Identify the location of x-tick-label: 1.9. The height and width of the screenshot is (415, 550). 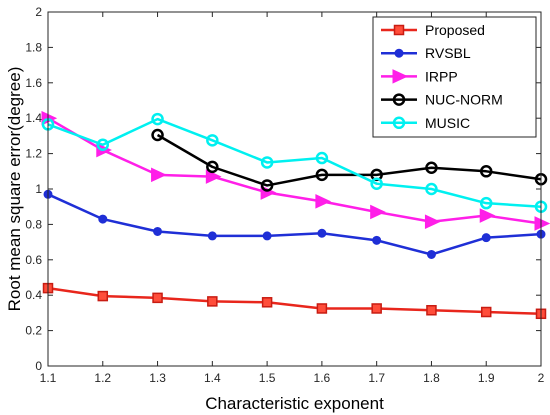
(486, 378).